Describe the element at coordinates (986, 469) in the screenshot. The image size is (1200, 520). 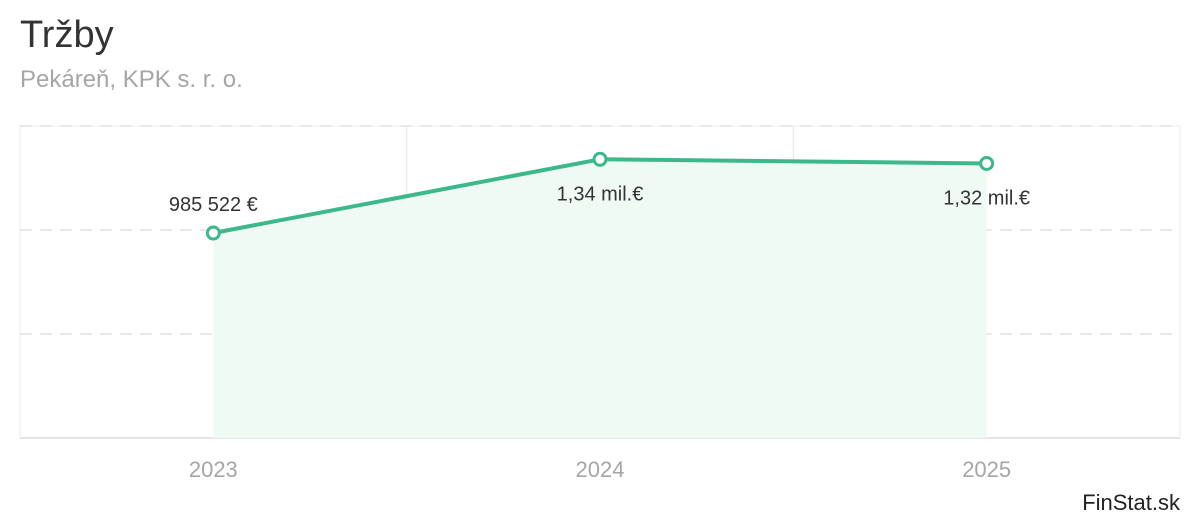
I see `x-tick-label: 2025` at that location.